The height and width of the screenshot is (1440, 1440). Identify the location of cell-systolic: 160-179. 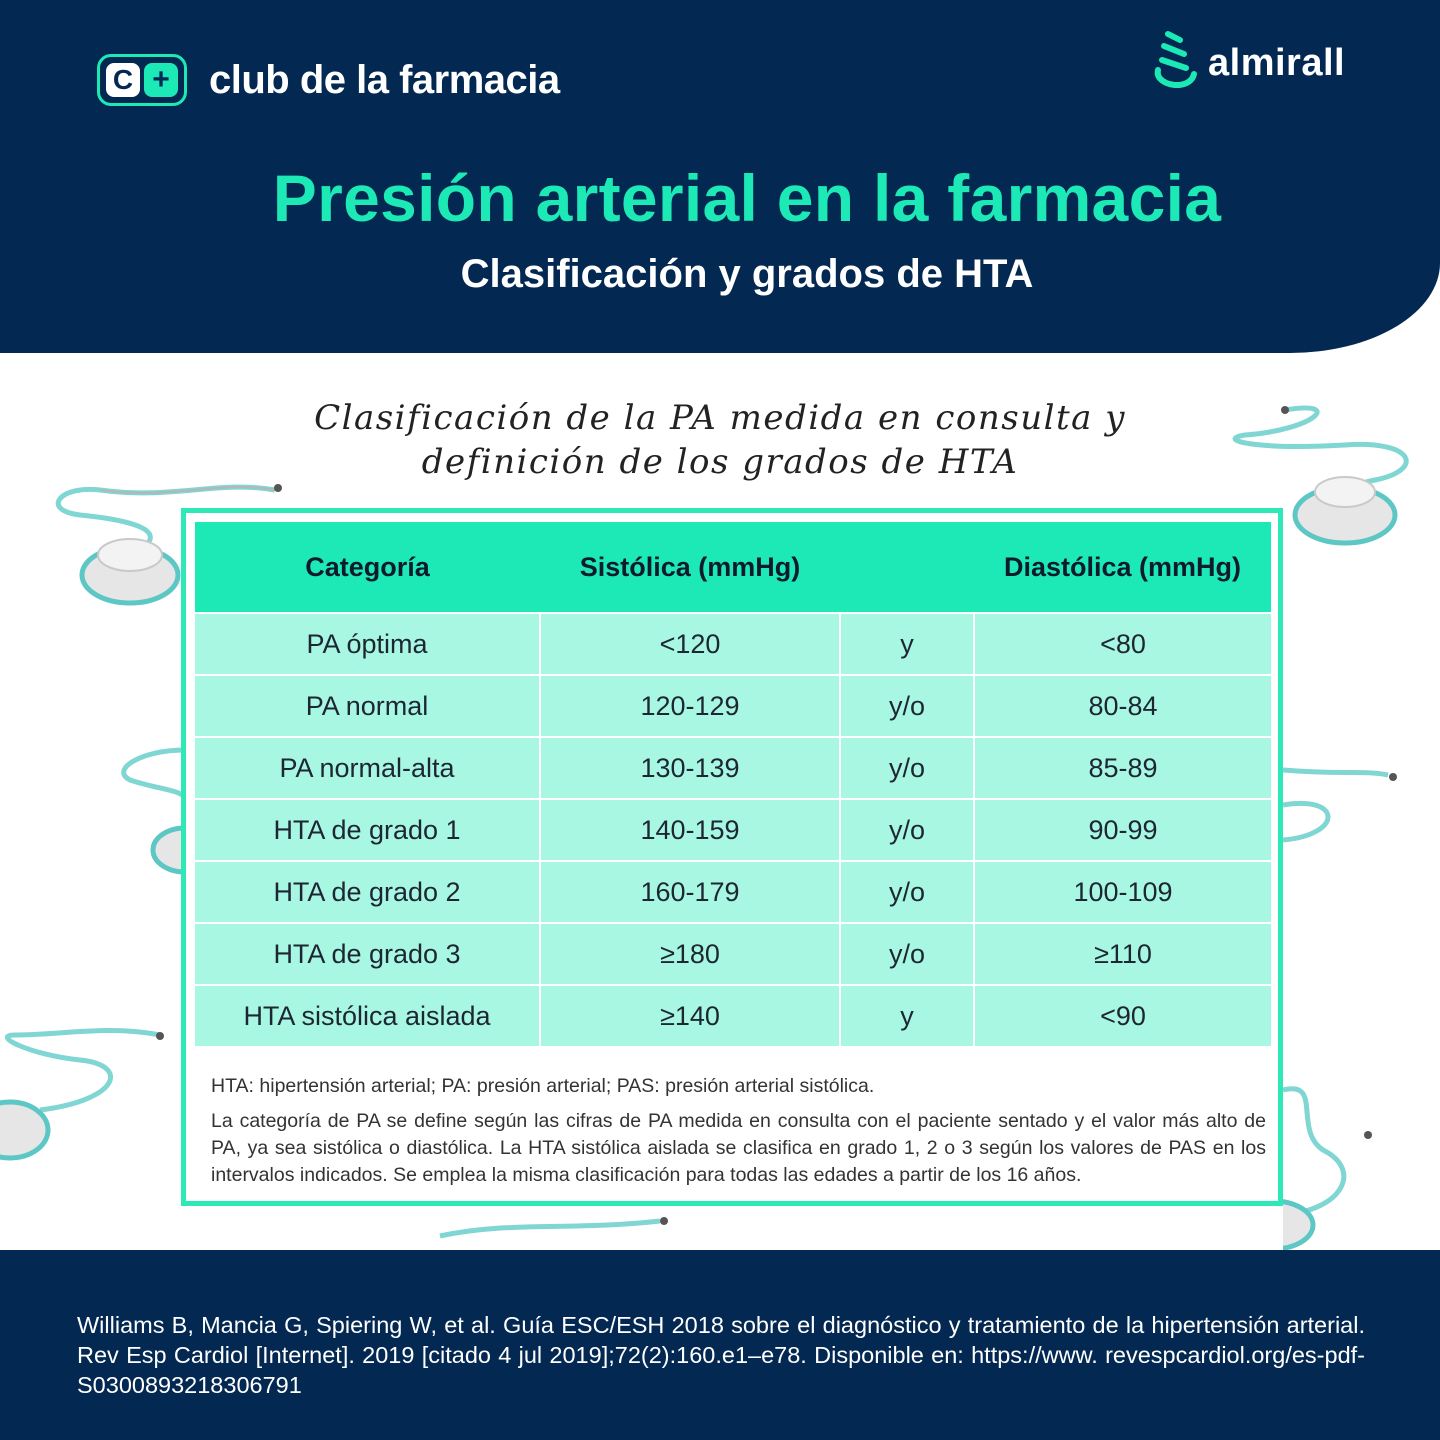
(690, 891).